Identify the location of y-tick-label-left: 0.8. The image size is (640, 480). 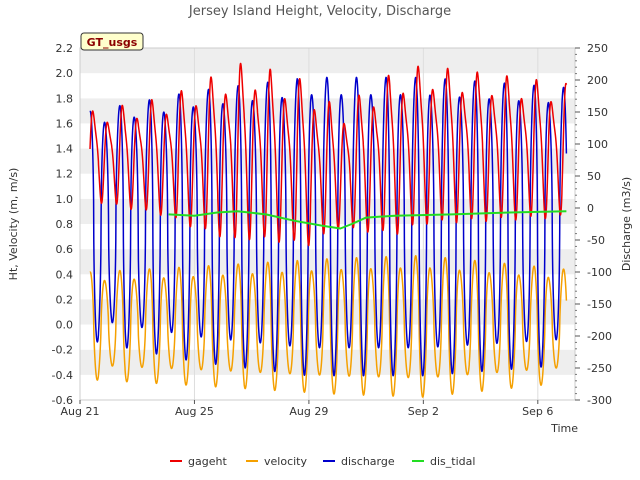
(65, 224).